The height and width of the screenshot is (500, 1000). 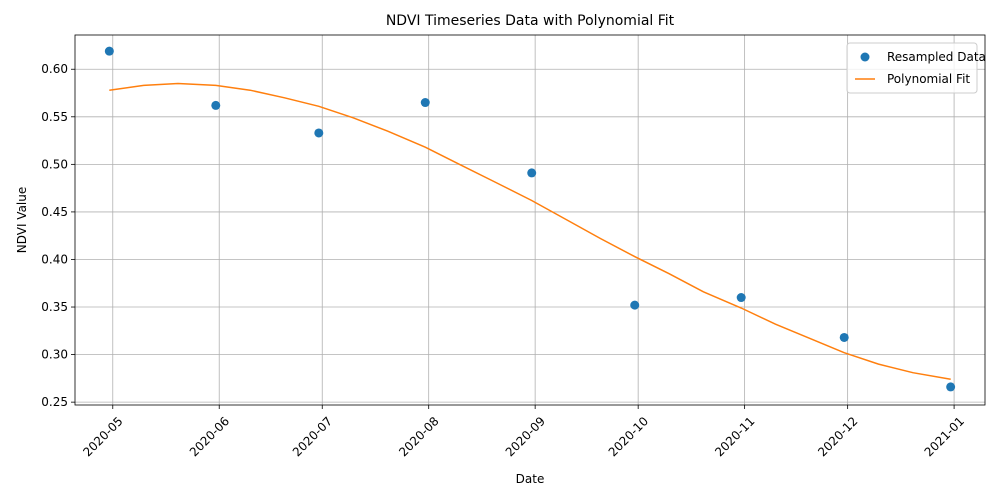 What do you see at coordinates (54, 307) in the screenshot?
I see `y-tick-label: 0.35` at bounding box center [54, 307].